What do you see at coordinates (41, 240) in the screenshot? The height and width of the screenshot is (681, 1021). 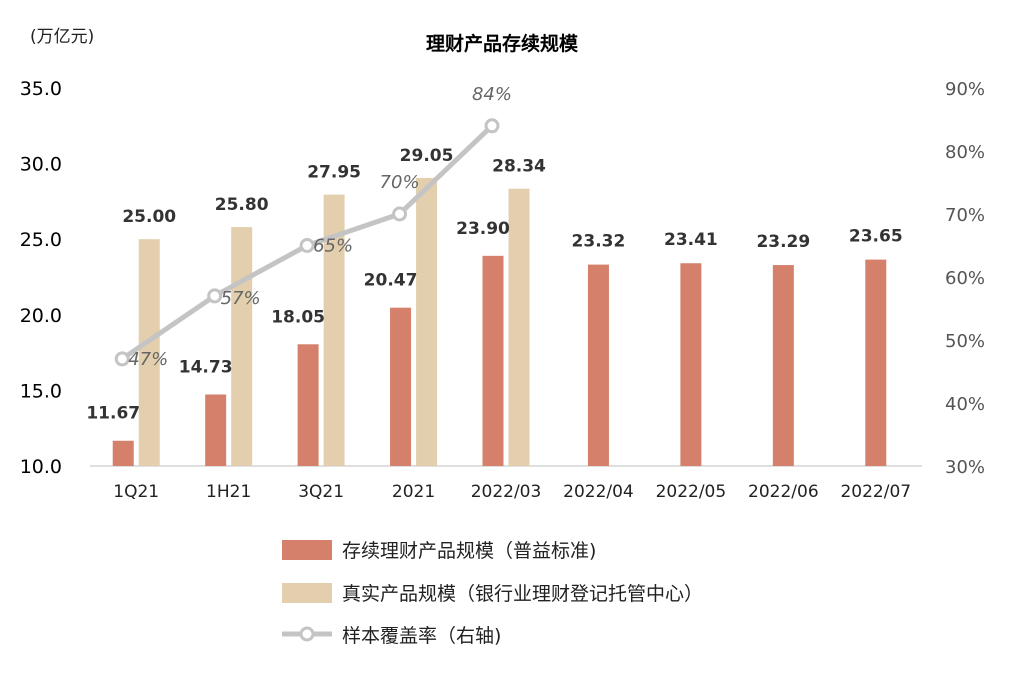 I see `left-tick-label: 25.0` at bounding box center [41, 240].